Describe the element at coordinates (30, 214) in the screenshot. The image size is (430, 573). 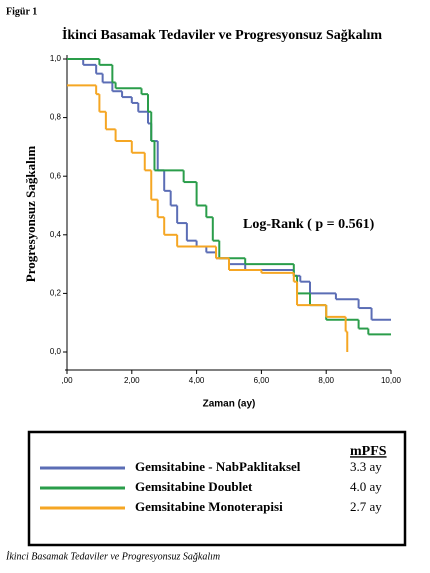
I see `y-axis-label: Progresyonsuz Sağkalım` at that location.